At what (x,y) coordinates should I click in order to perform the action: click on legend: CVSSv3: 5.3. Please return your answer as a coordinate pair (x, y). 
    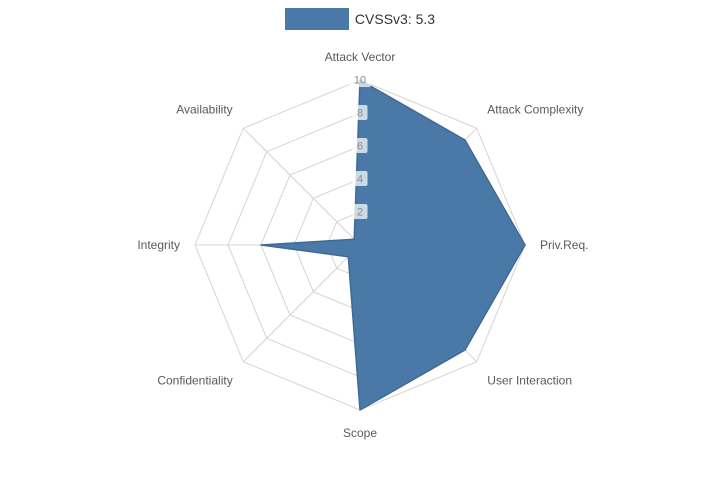
    Looking at the image, I should click on (360, 19).